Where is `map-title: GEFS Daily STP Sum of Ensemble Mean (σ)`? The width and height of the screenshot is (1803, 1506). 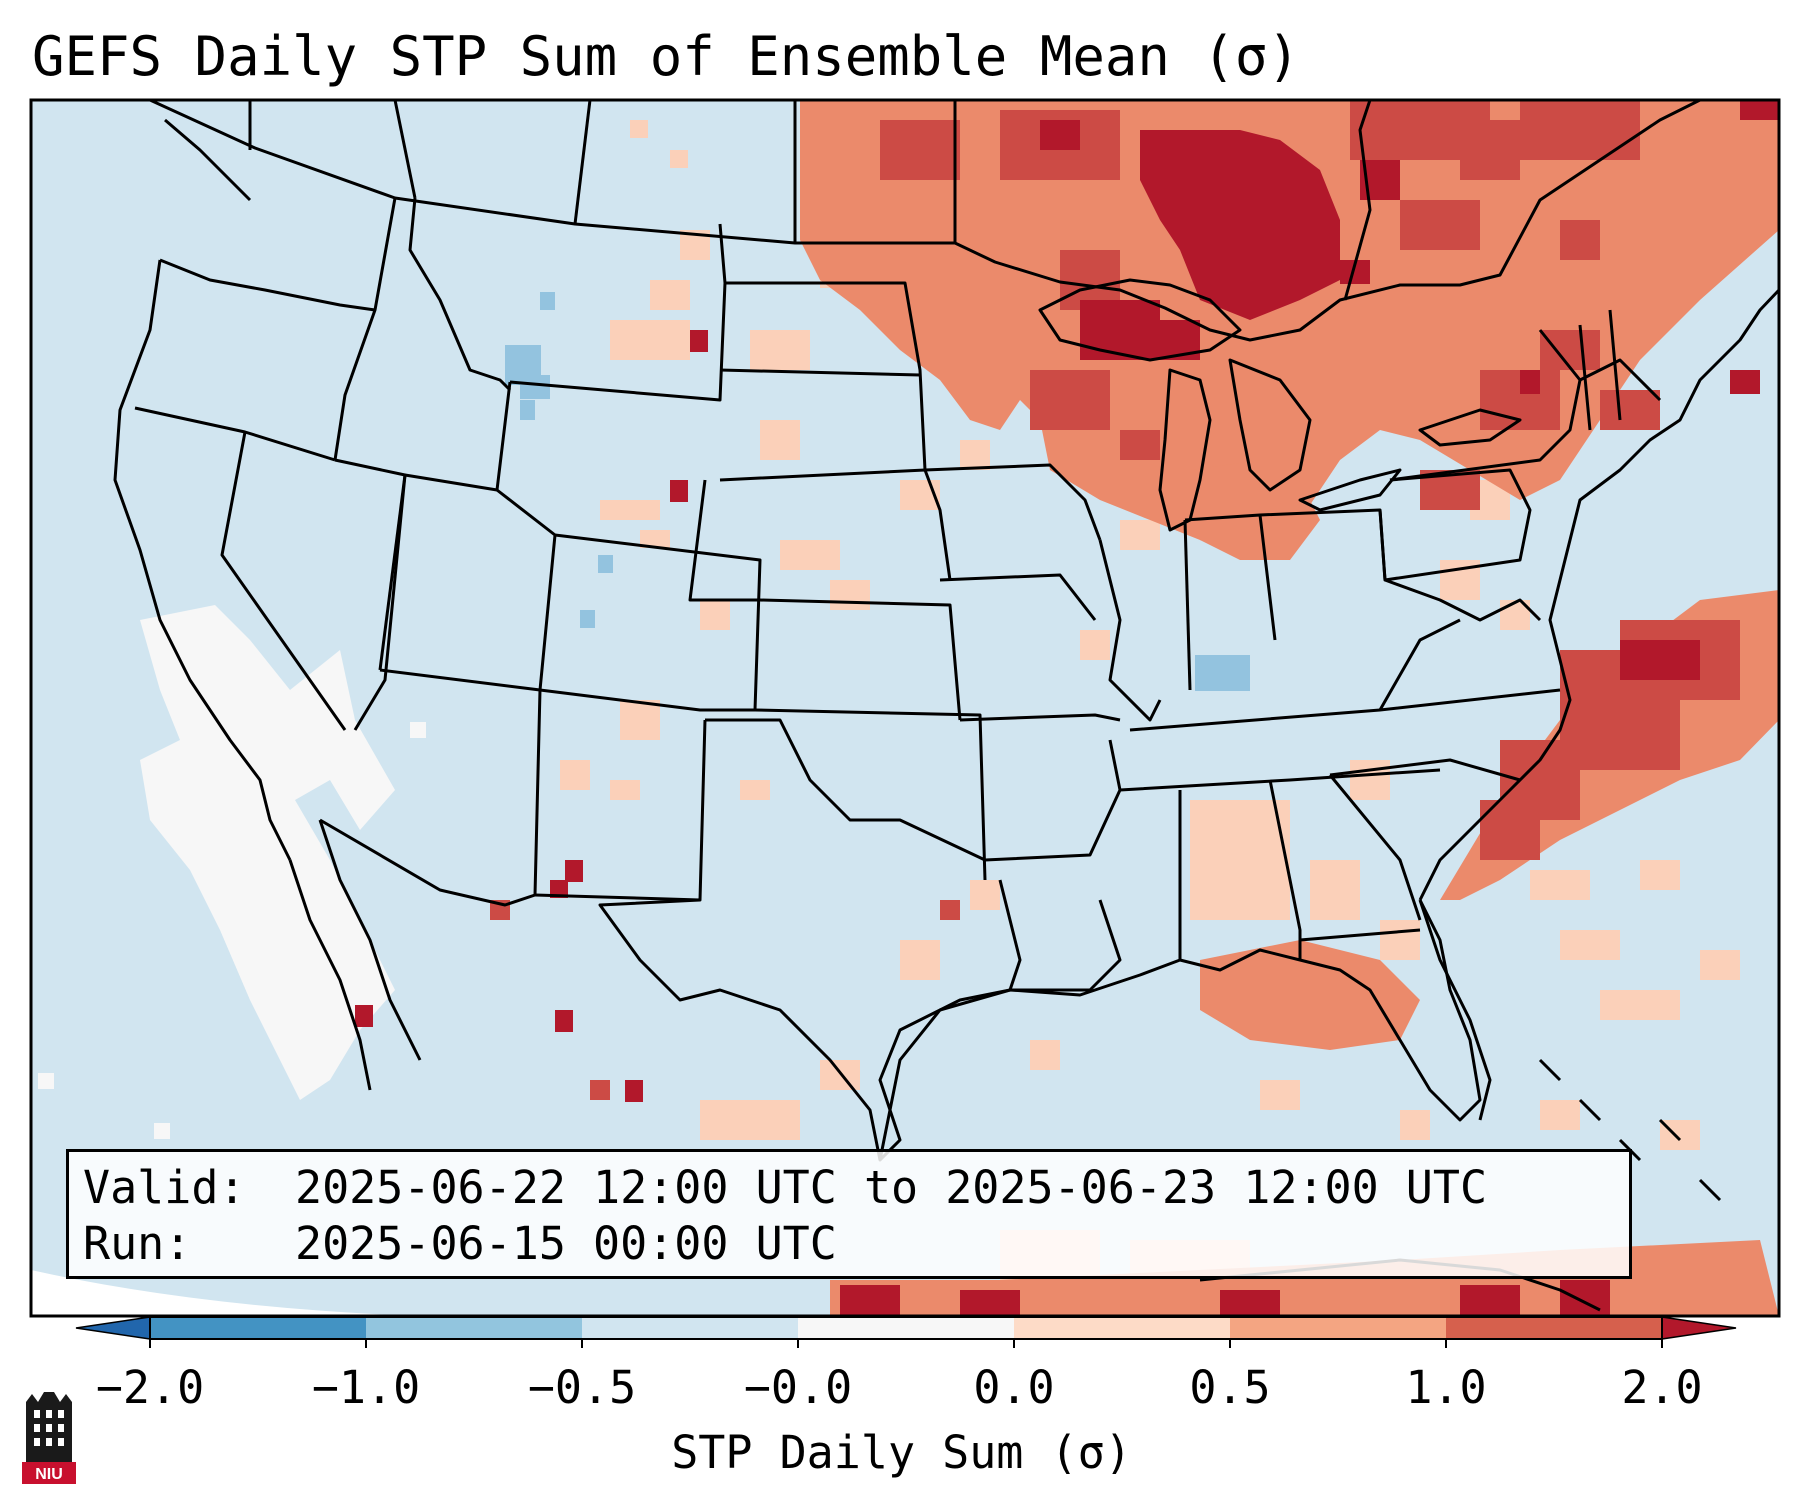 map-title: GEFS Daily STP Sum of Ensemble Mean (σ) is located at coordinates (666, 56).